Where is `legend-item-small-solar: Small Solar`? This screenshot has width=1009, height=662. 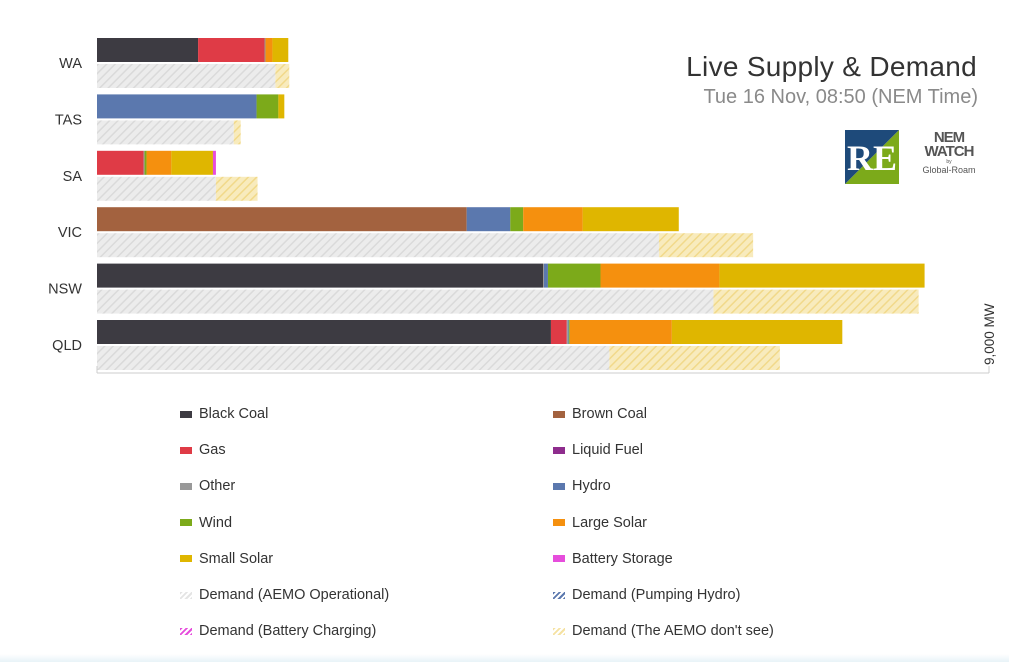
legend-item-small-solar: Small Solar is located at coordinates (366, 559).